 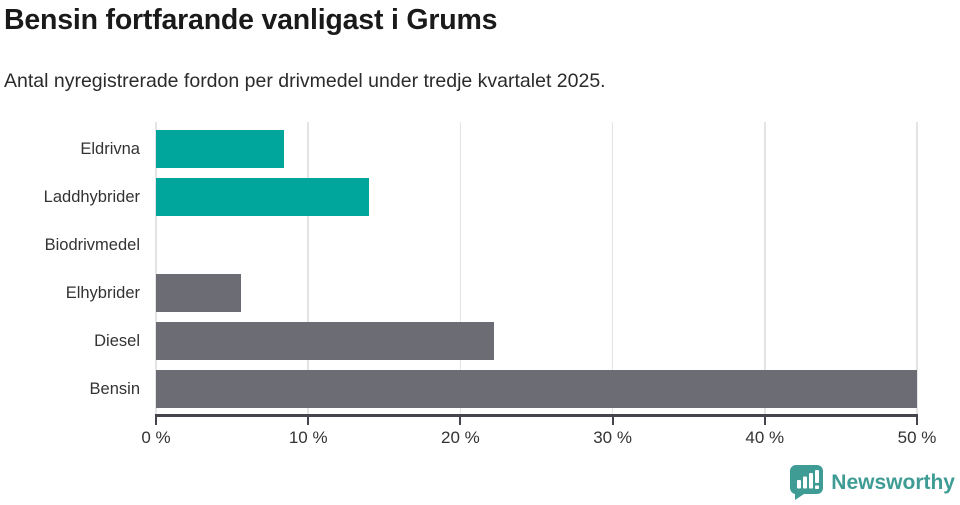 What do you see at coordinates (612, 437) in the screenshot?
I see `axis-tick-label: 30 %` at bounding box center [612, 437].